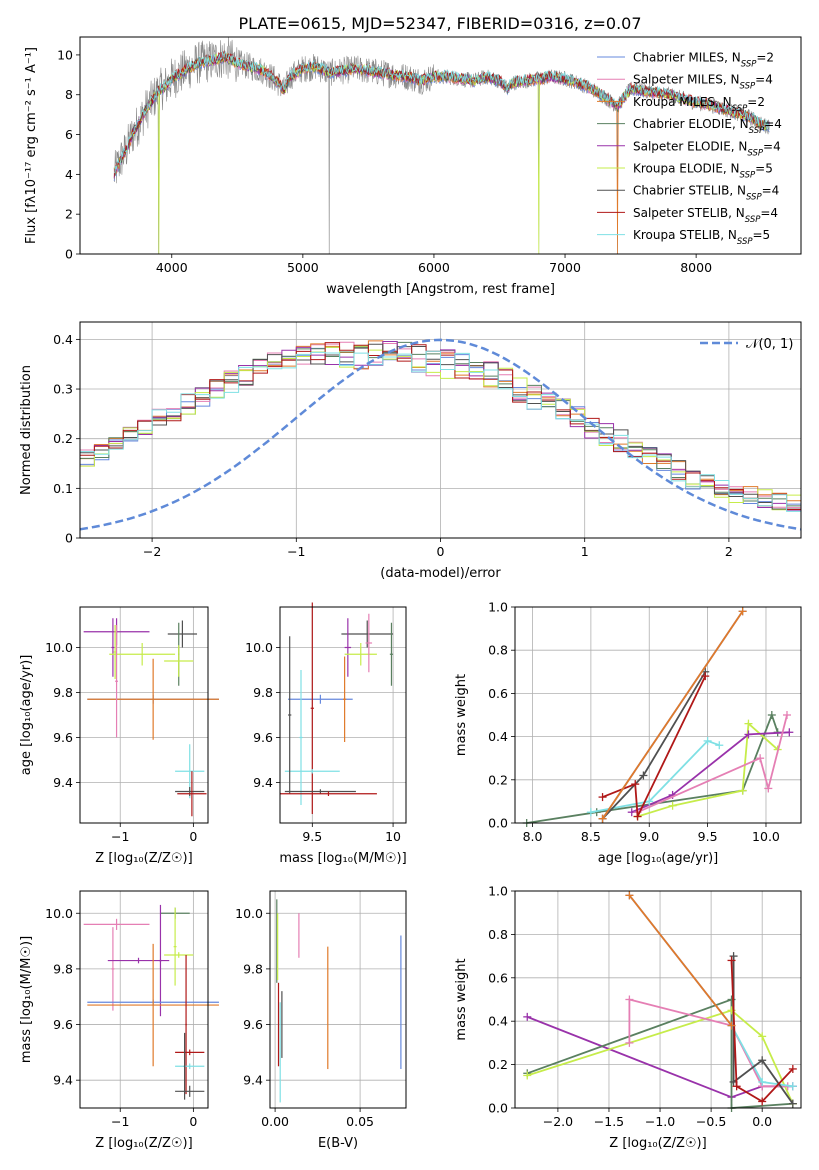 The width and height of the screenshot is (819, 1170). Describe the element at coordinates (558, 1121) in the screenshot. I see `x-tick-label: −2.0` at that location.